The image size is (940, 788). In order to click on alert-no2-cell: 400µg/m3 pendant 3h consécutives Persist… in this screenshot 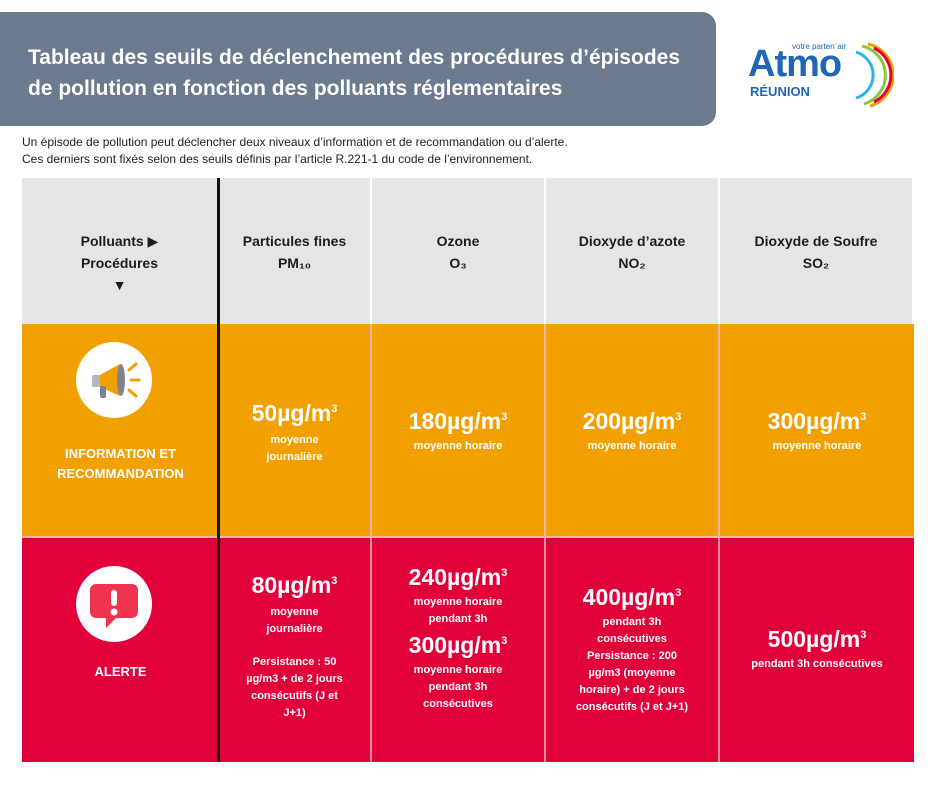, I will do `click(633, 650)`.